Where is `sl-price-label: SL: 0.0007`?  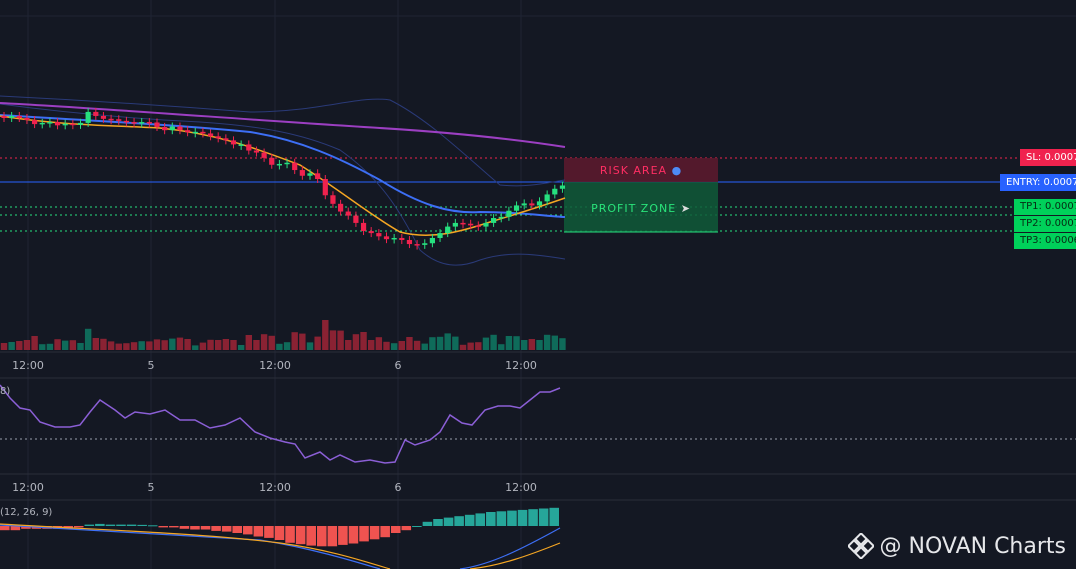 sl-price-label: SL: 0.0007 is located at coordinates (1048, 157).